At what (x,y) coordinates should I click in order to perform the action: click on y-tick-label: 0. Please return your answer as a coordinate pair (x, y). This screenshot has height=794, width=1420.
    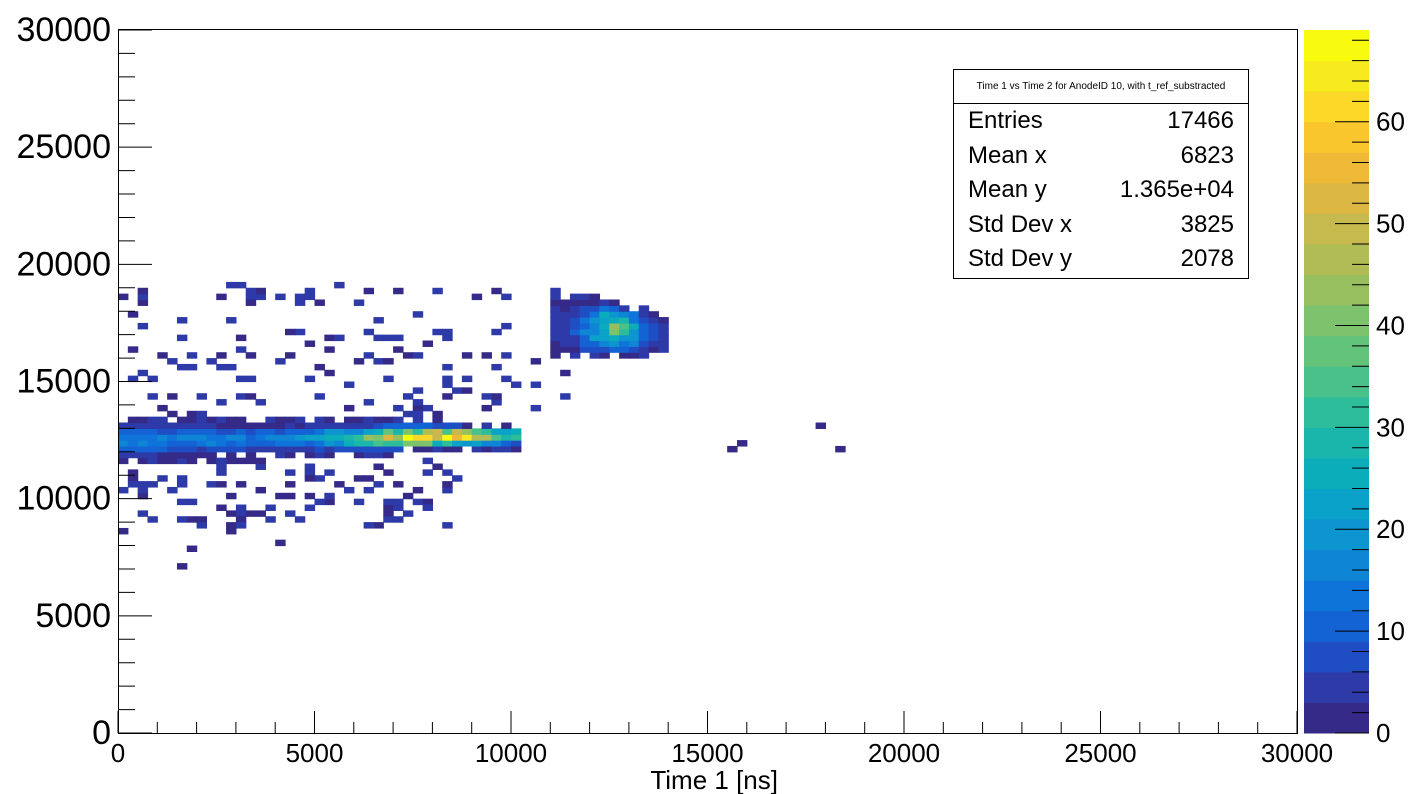
    Looking at the image, I should click on (101, 733).